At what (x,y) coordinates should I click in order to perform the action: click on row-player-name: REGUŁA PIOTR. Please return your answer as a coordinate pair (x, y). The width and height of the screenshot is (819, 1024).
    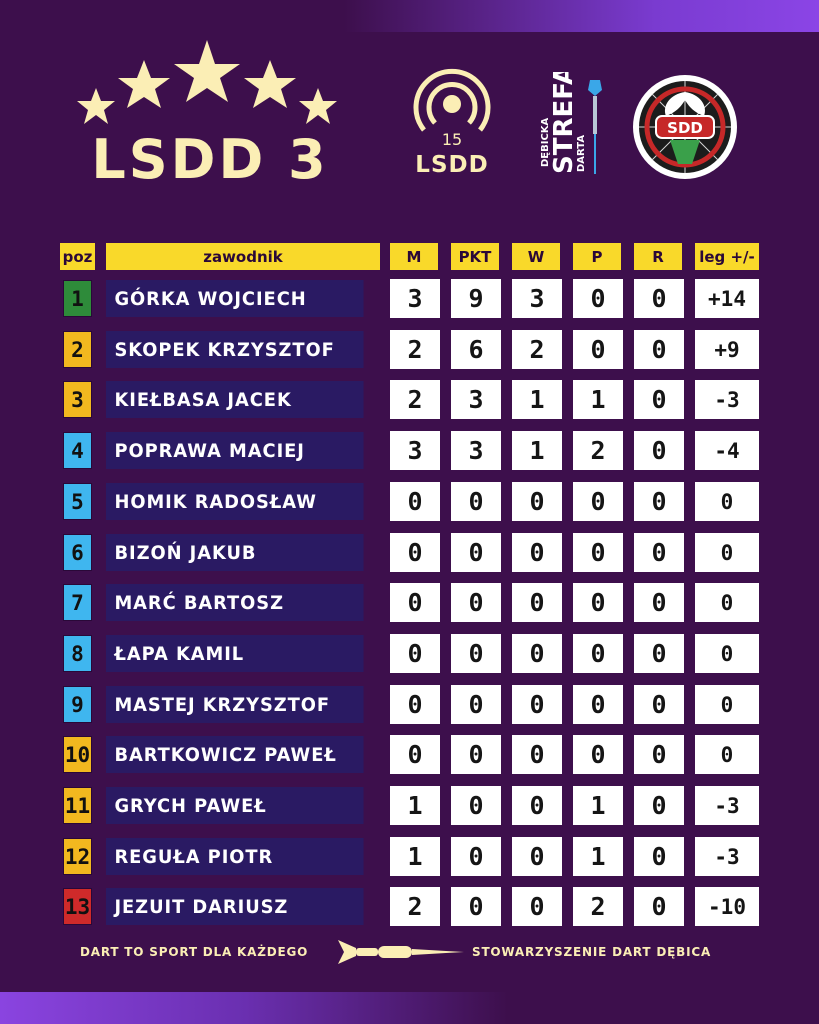
    Looking at the image, I should click on (235, 856).